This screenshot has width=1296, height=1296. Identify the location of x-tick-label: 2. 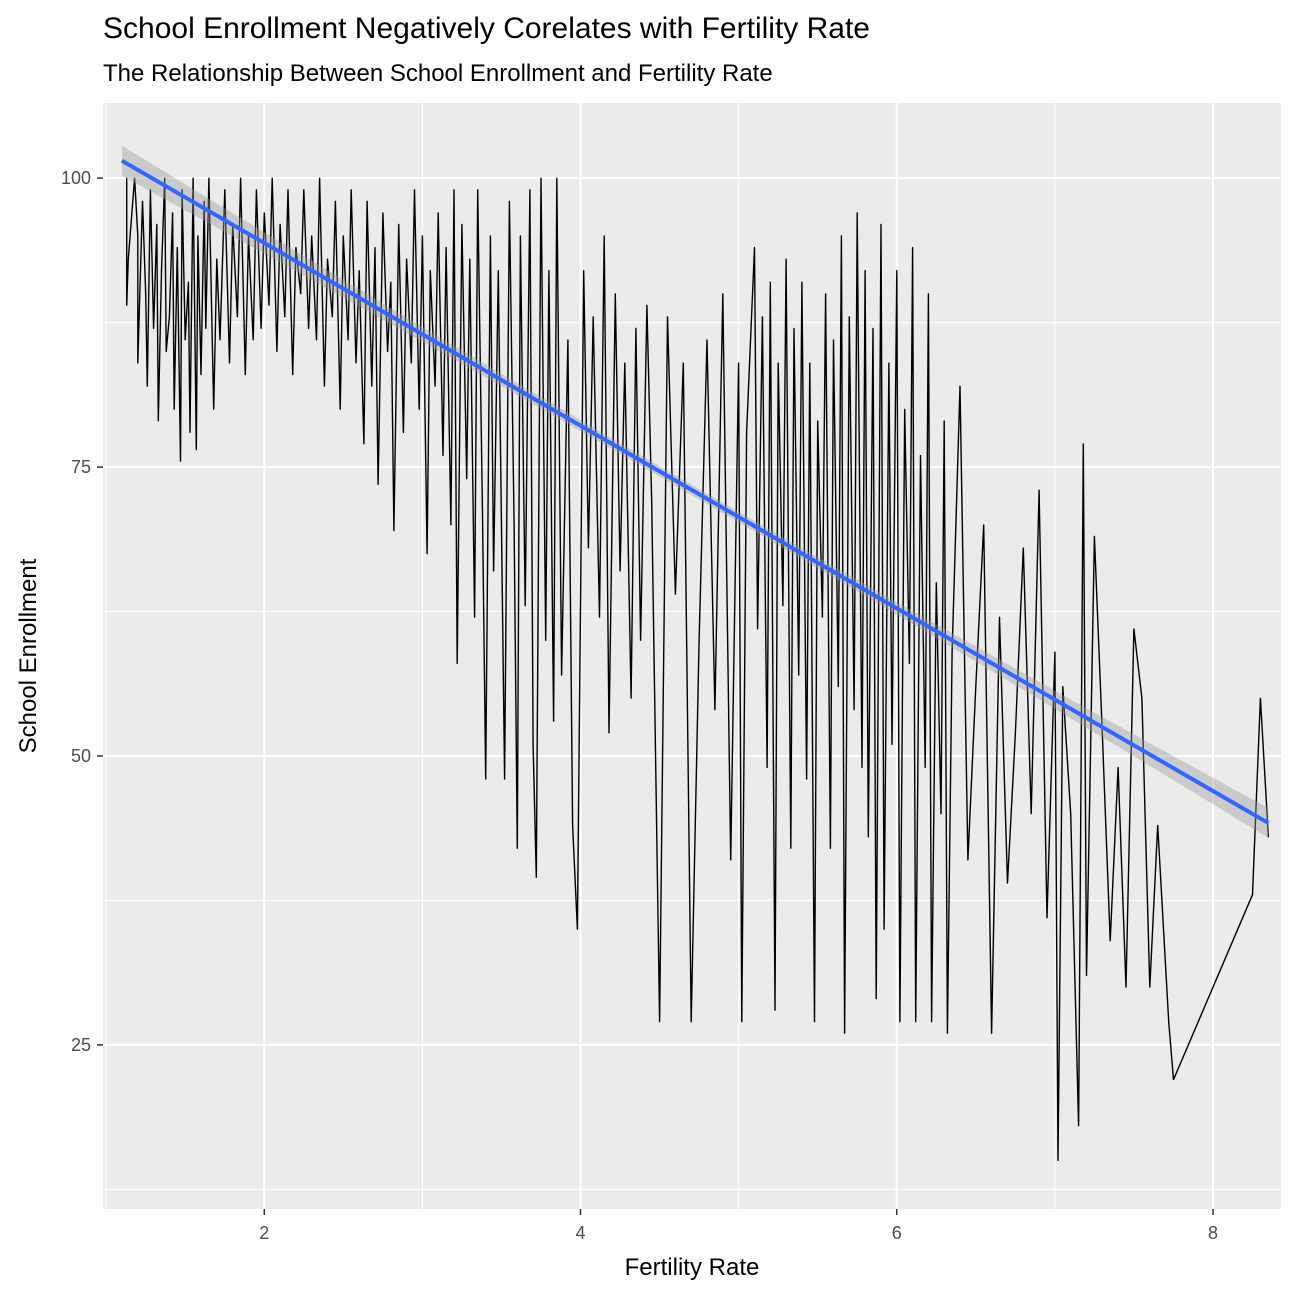
(264, 1233).